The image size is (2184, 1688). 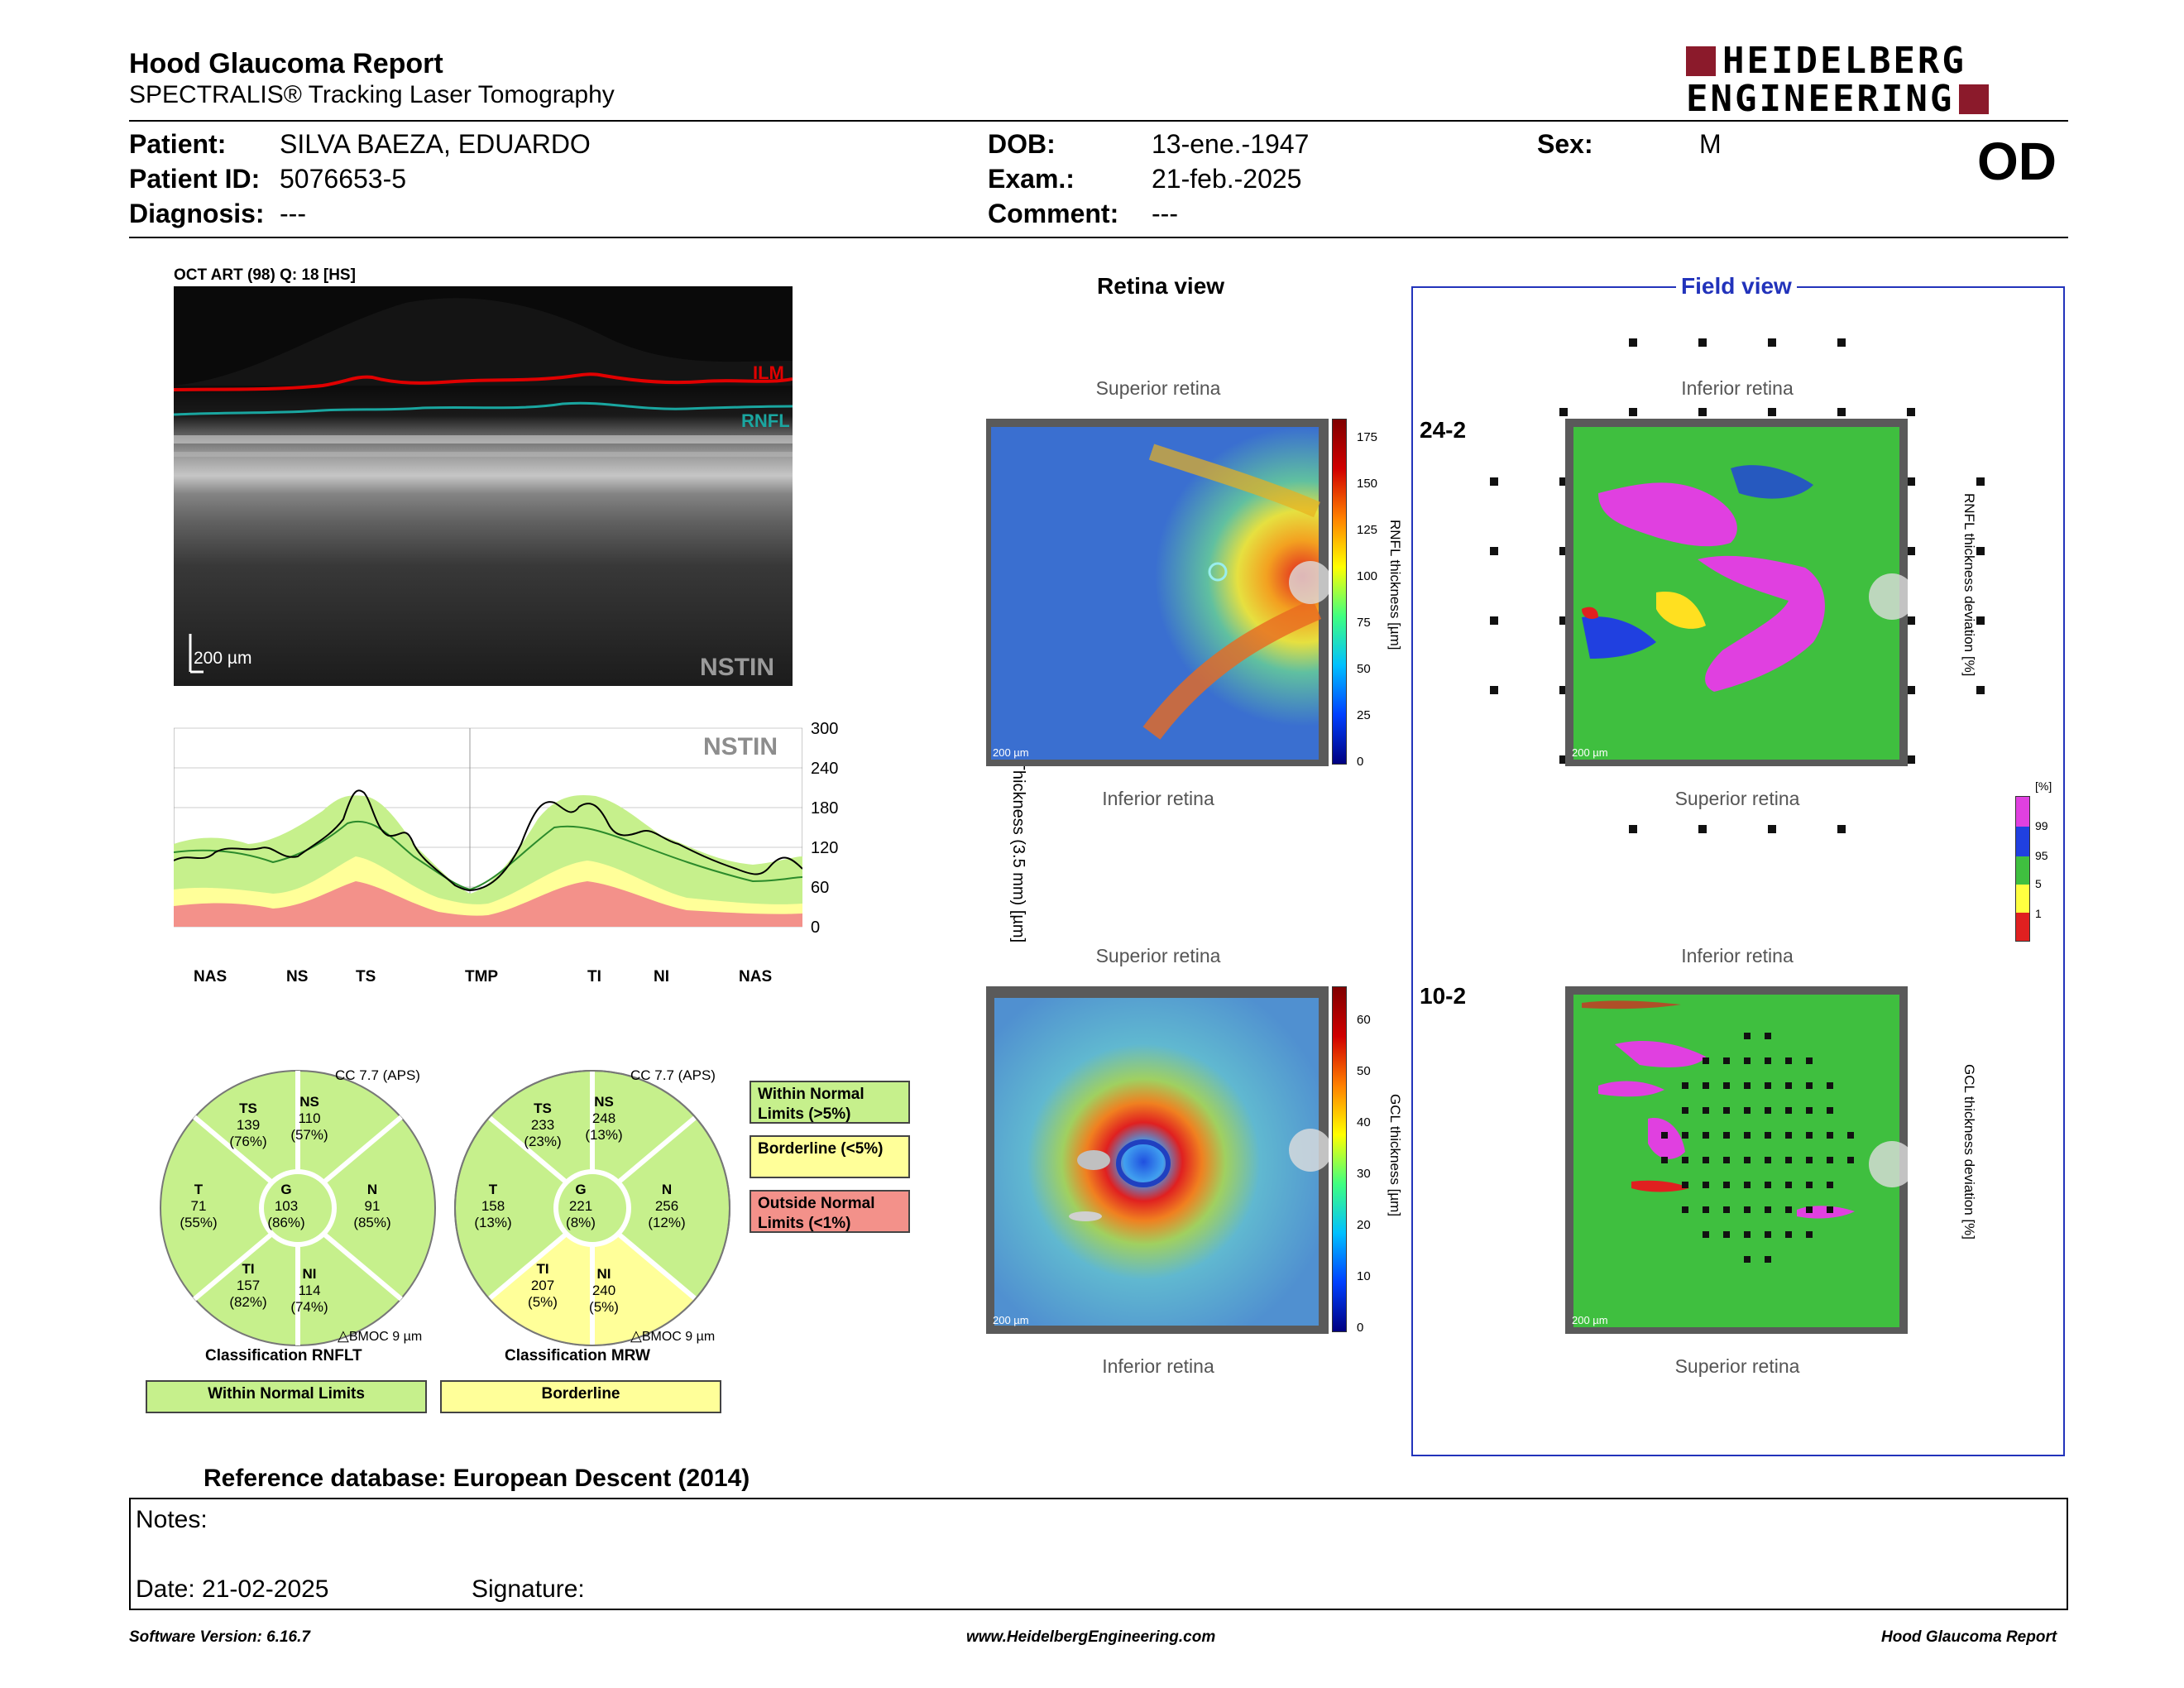 What do you see at coordinates (1969, 585) in the screenshot?
I see `rnfl-deviation-label: RNFL thickness deviation [%]` at bounding box center [1969, 585].